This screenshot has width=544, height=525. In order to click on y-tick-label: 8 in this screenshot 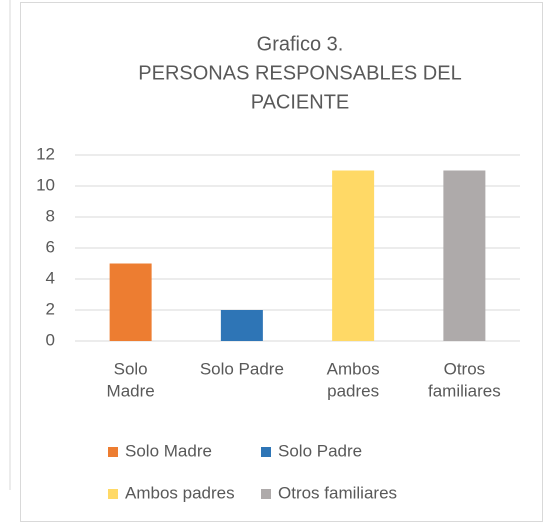, I will do `click(50, 215)`.